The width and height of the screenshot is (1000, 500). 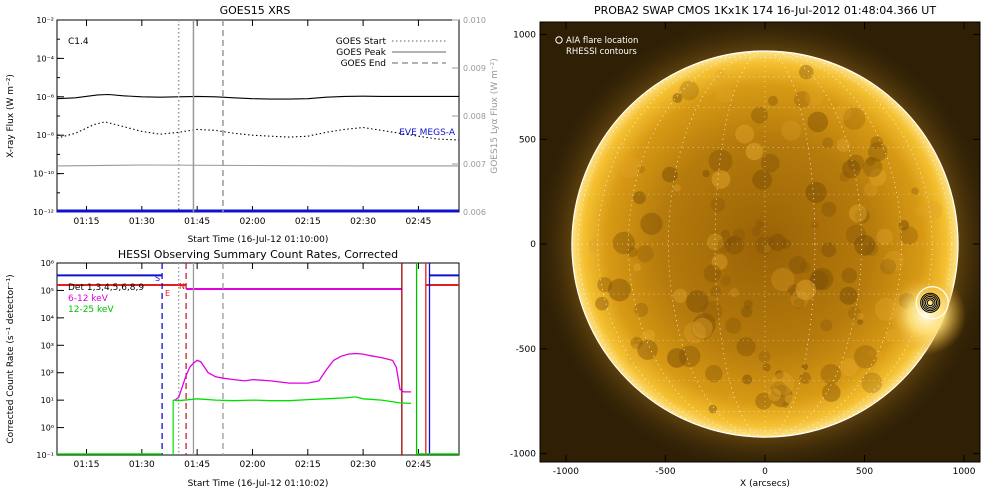 I want to click on hessi-x-tick-label: 01:15, so click(x=87, y=465).